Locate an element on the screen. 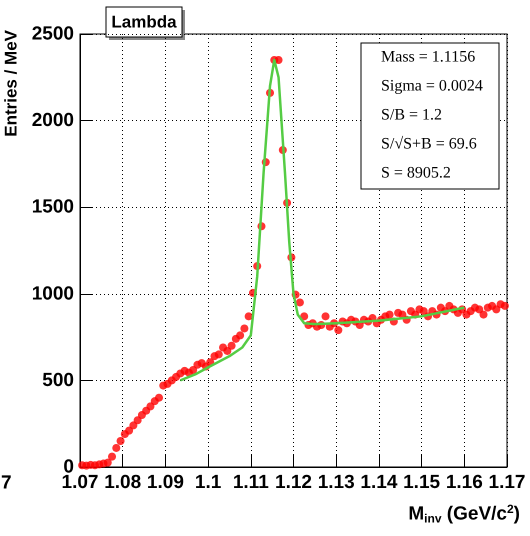  x-tick-label: 1.13 is located at coordinates (336, 482).